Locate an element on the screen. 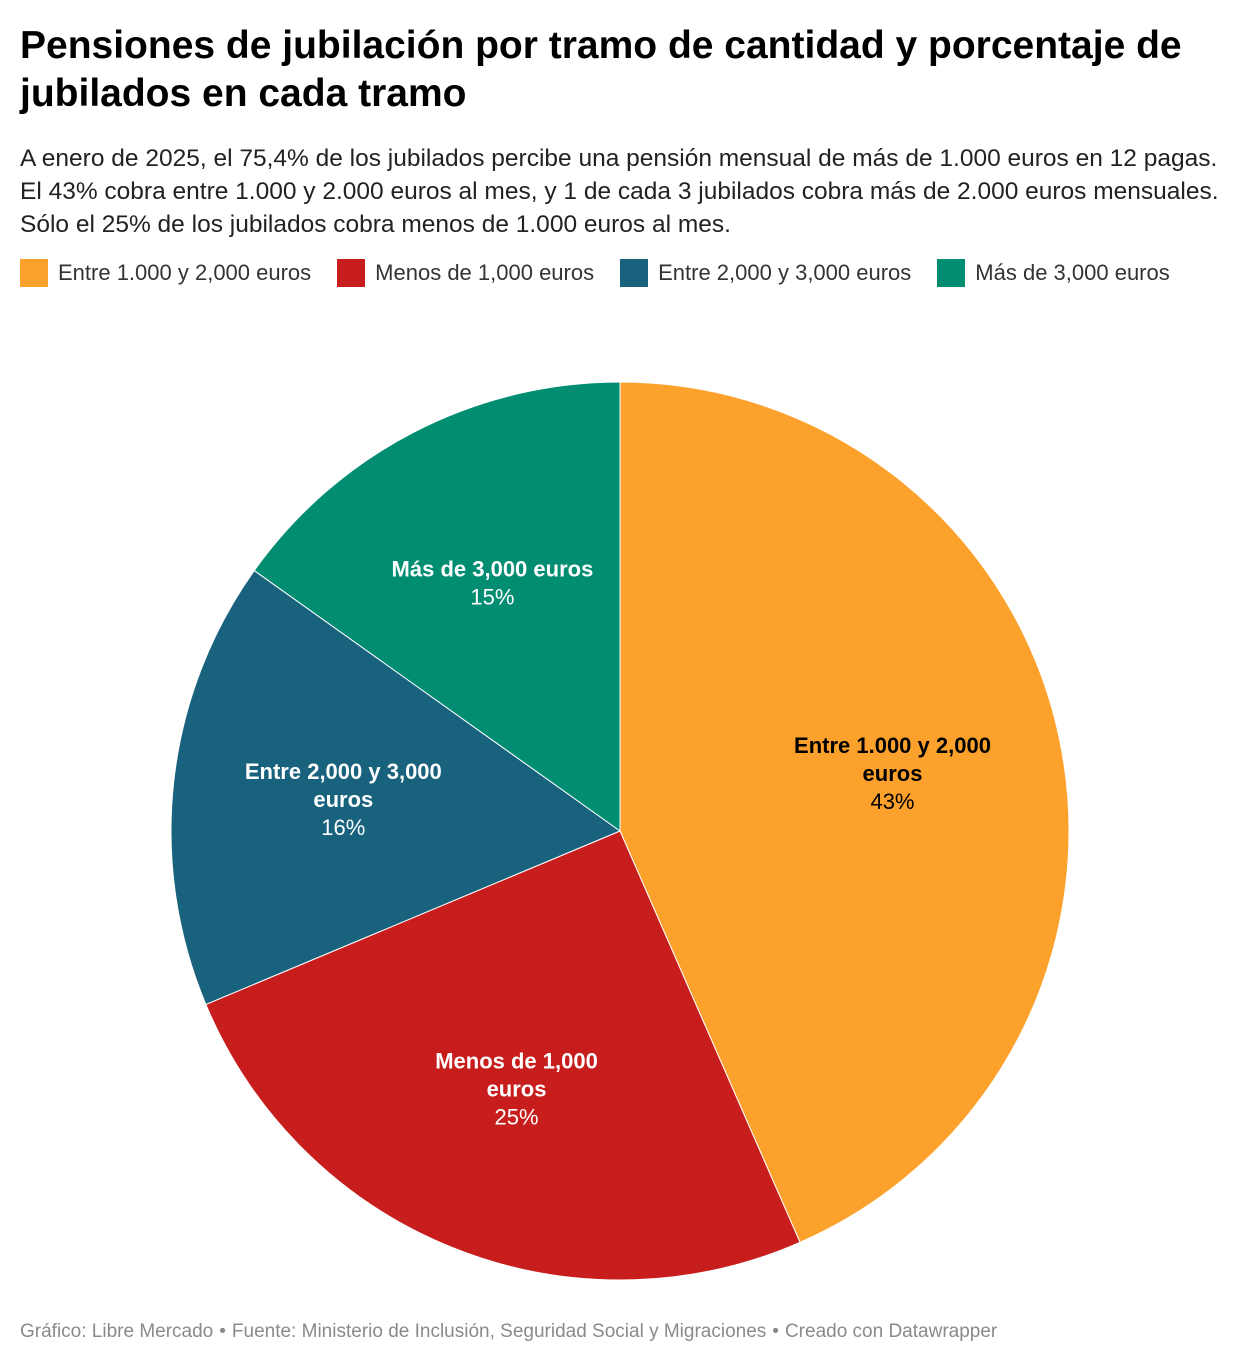 Image resolution: width=1240 pixels, height=1368 pixels. legend-item: Menos de 1,000 euros is located at coordinates (465, 273).